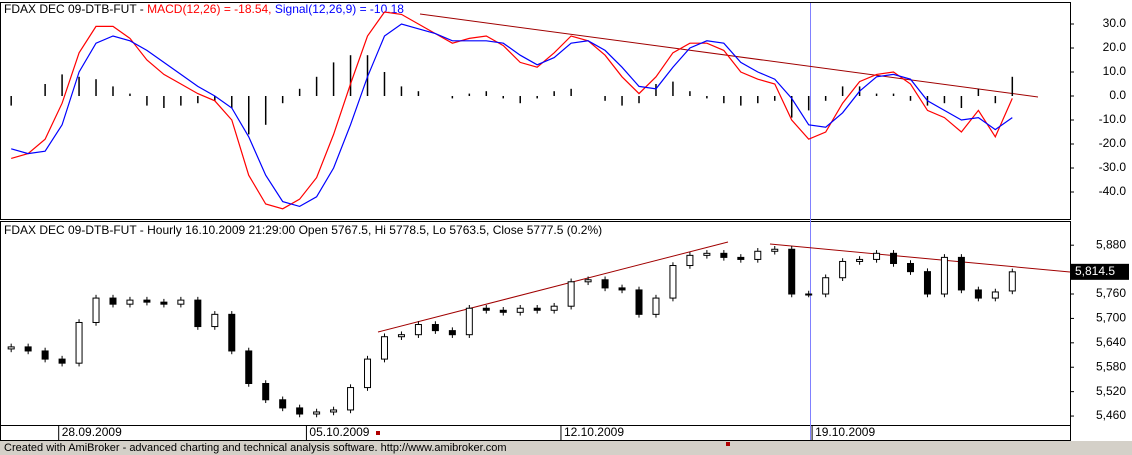  I want to click on x-tick-label: 28.09.2009, so click(92, 432).